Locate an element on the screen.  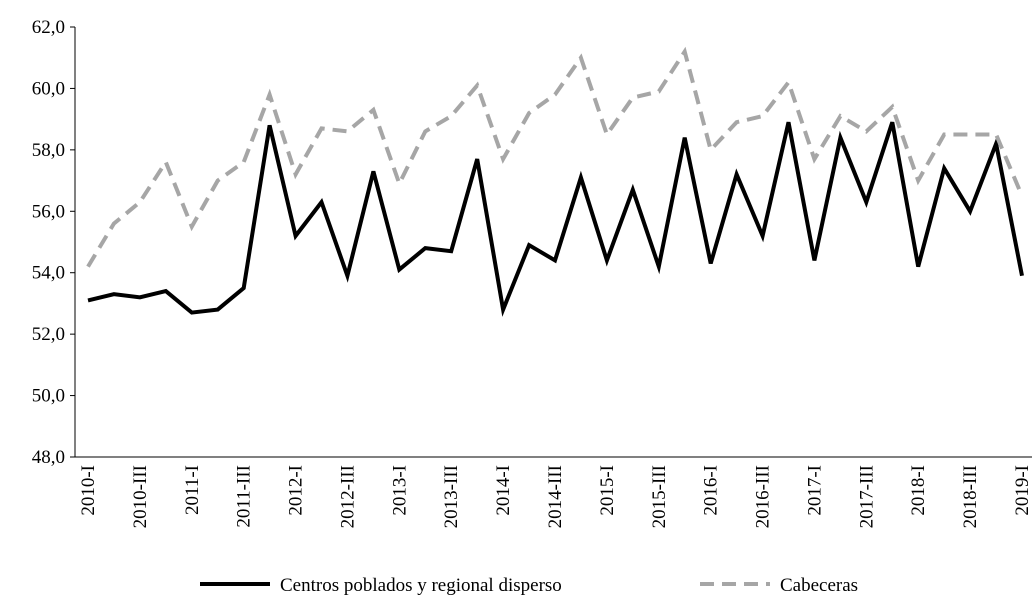
y-tick-label: 60,0 is located at coordinates (48, 88).